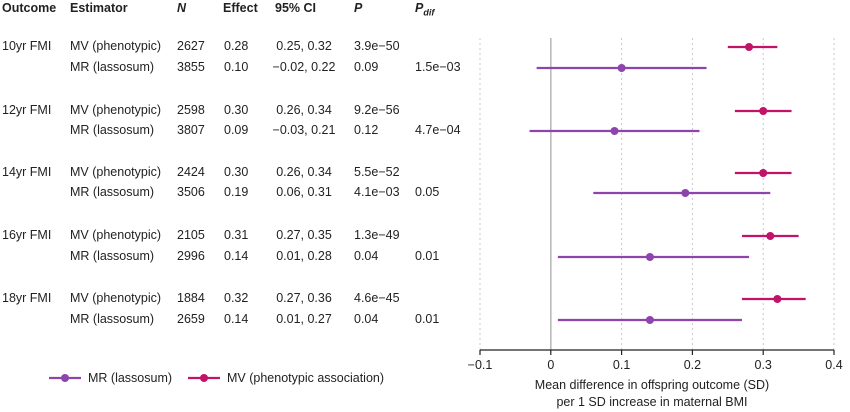 The height and width of the screenshot is (412, 850). Describe the element at coordinates (692, 365) in the screenshot. I see `x-tick-label: 0.2` at that location.